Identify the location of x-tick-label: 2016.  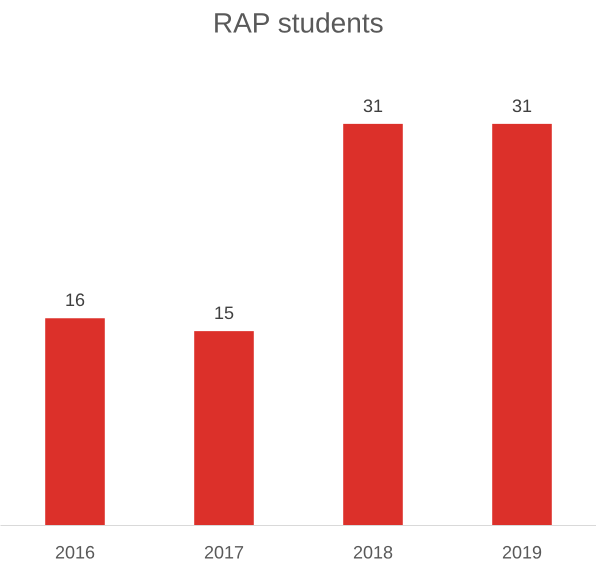
(75, 551).